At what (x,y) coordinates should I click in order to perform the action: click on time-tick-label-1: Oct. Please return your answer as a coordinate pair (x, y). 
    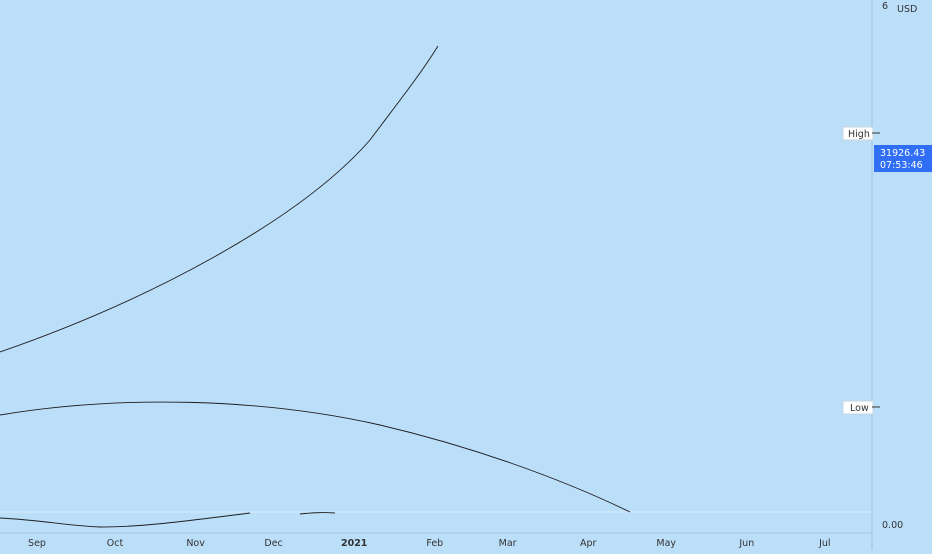
    Looking at the image, I should click on (115, 543).